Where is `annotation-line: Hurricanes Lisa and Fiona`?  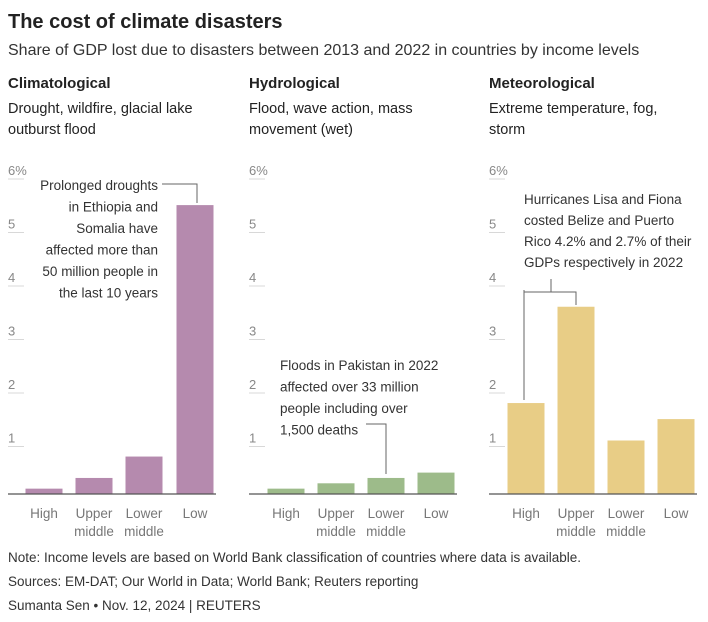 annotation-line: Hurricanes Lisa and Fiona is located at coordinates (603, 199).